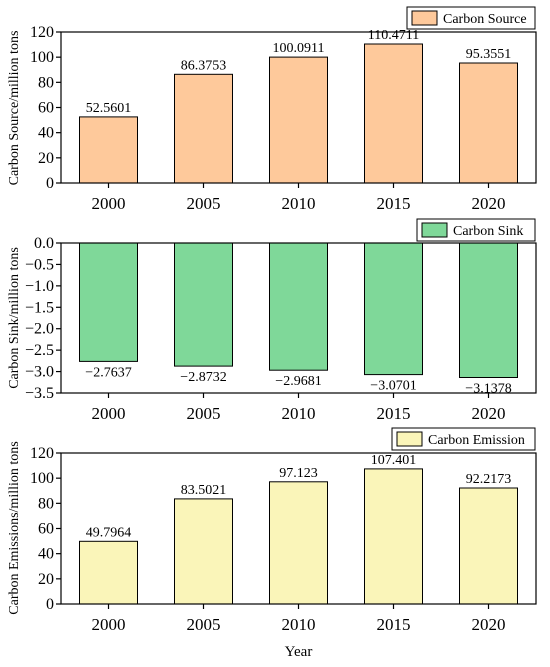 The height and width of the screenshot is (667, 550). I want to click on y-tick-label: −1.5, so click(39, 307).